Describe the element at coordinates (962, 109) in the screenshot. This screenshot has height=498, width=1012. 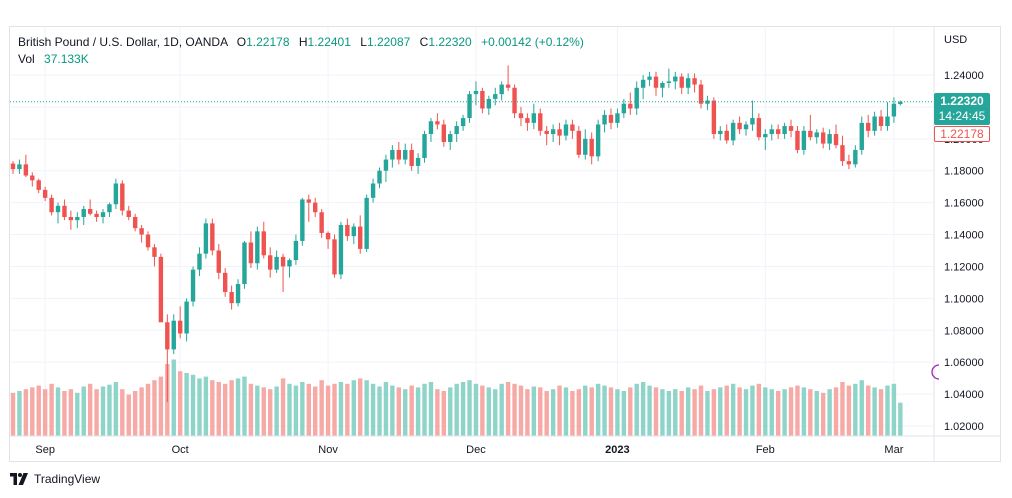
I see `last-price-badge: 1.22320 14:24:45` at that location.